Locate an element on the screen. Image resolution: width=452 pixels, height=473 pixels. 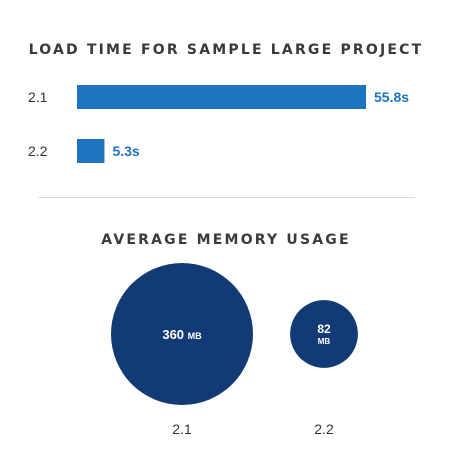
load-time-chart: 2.1 55.8s 2.2 5.3s is located at coordinates (218, 124).